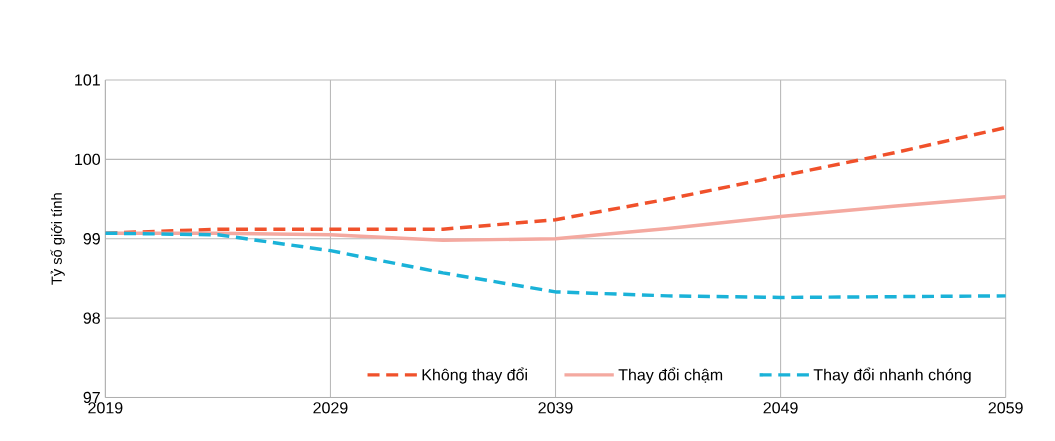 The height and width of the screenshot is (441, 1055). What do you see at coordinates (105, 407) in the screenshot?
I see `x-tick-label: 2019` at bounding box center [105, 407].